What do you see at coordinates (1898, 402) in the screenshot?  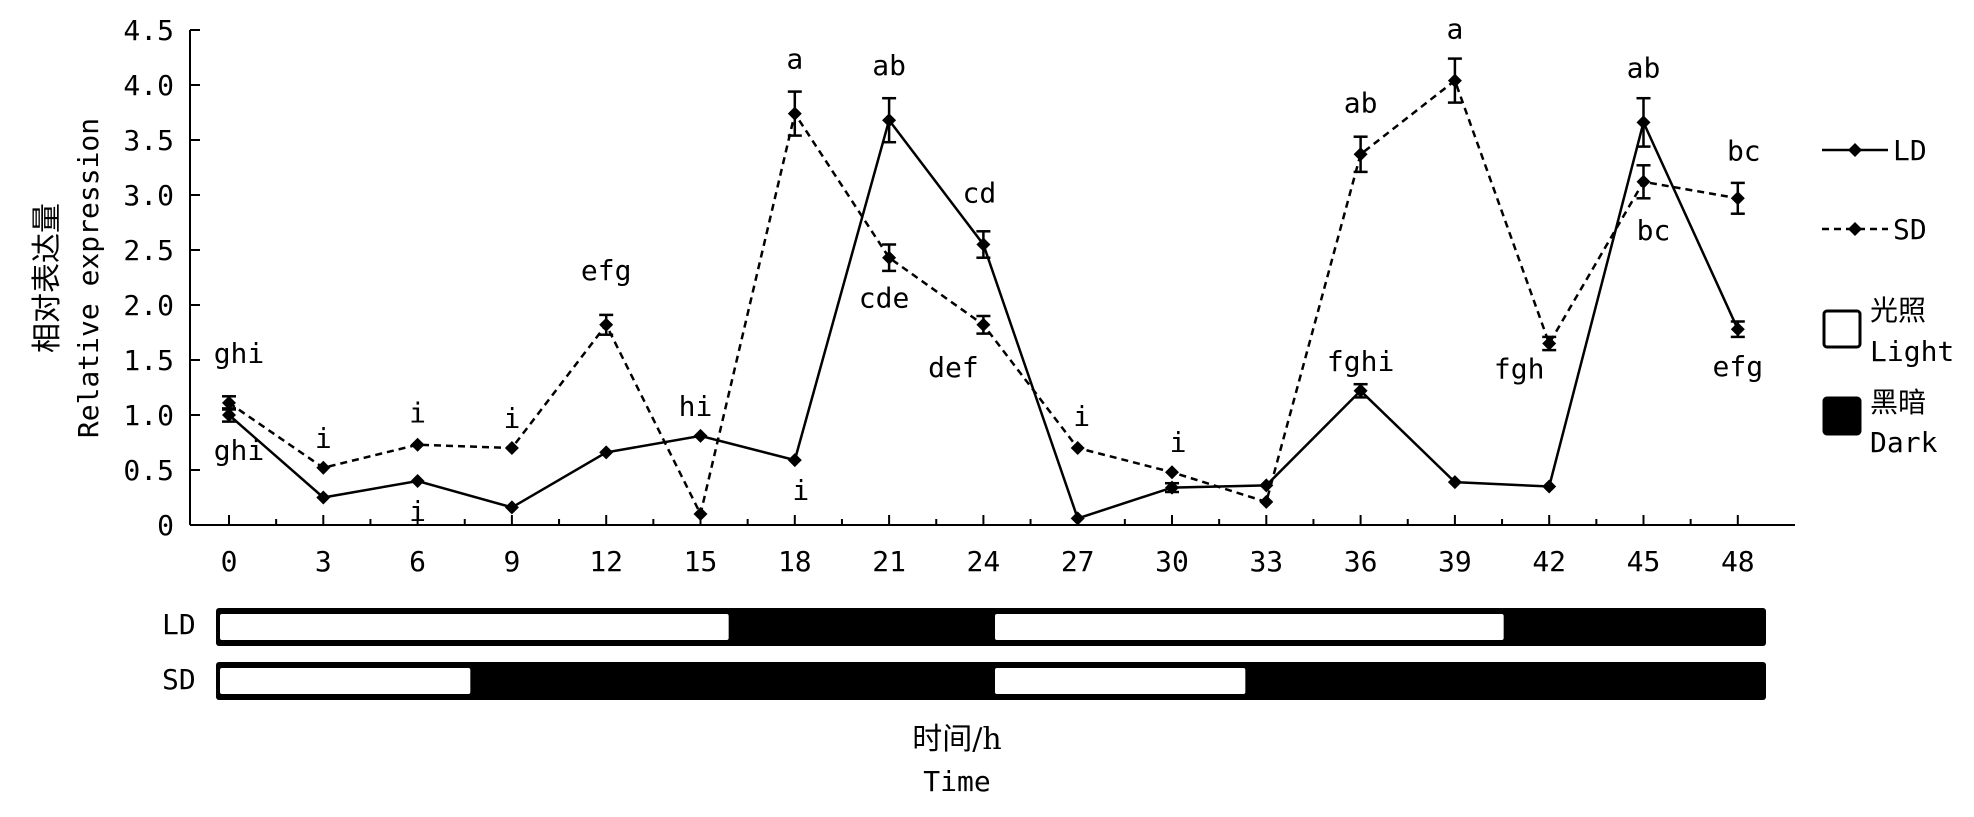 I see `legend-dark-cn: 黑暗` at bounding box center [1898, 402].